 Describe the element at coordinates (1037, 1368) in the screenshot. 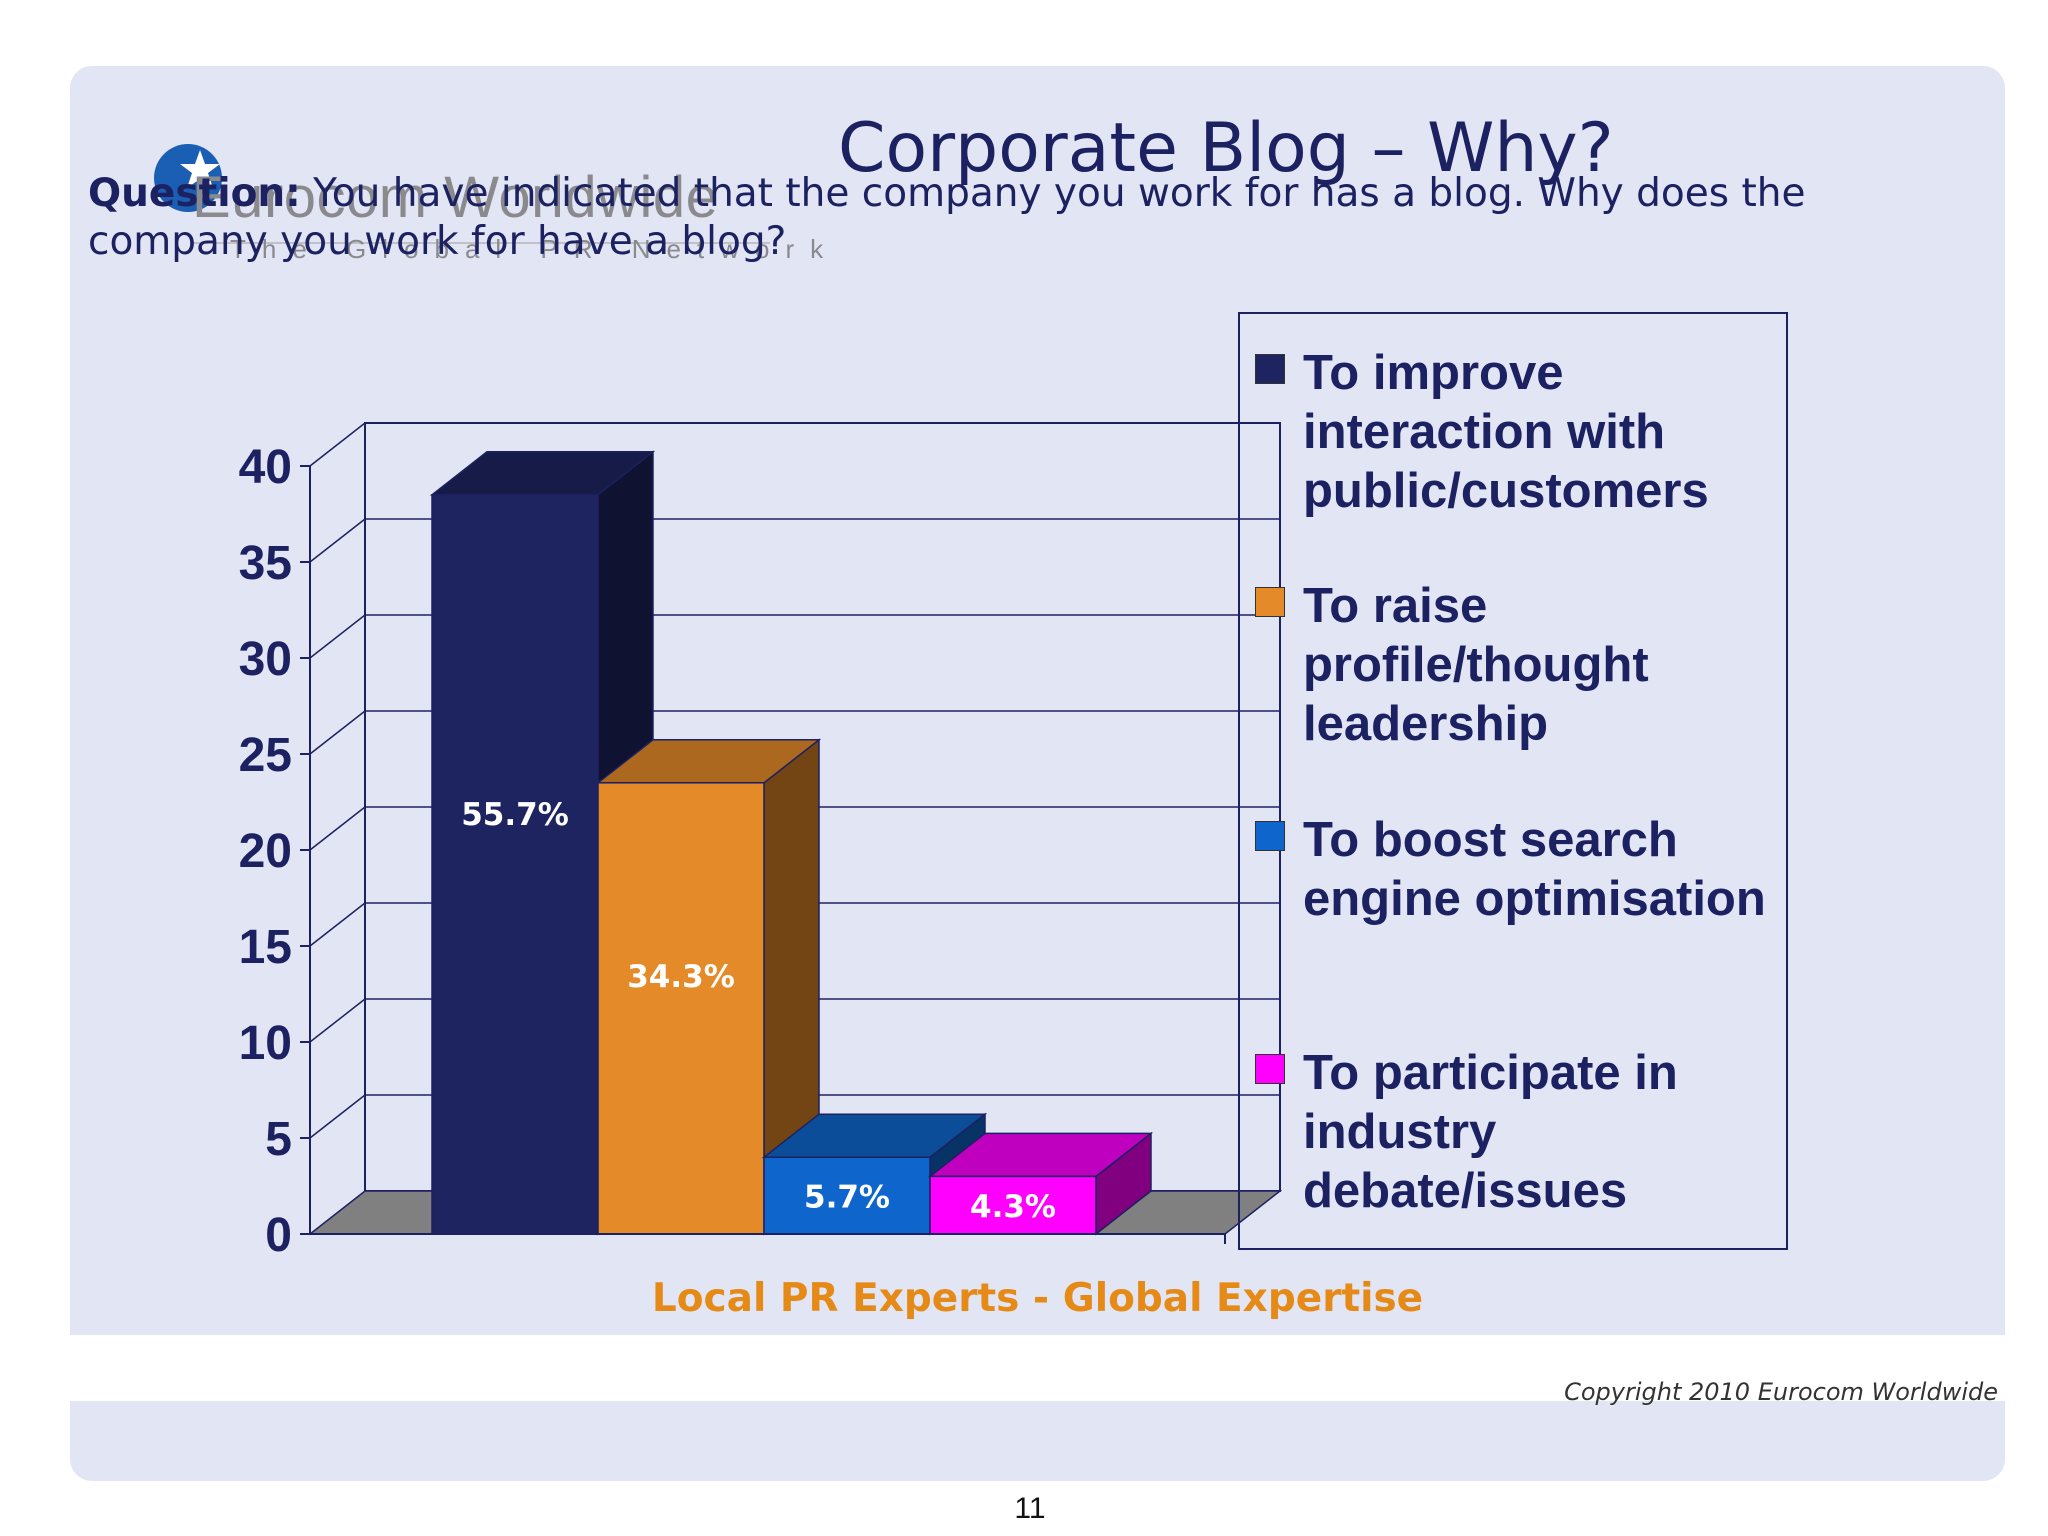

I see `footer-band` at that location.